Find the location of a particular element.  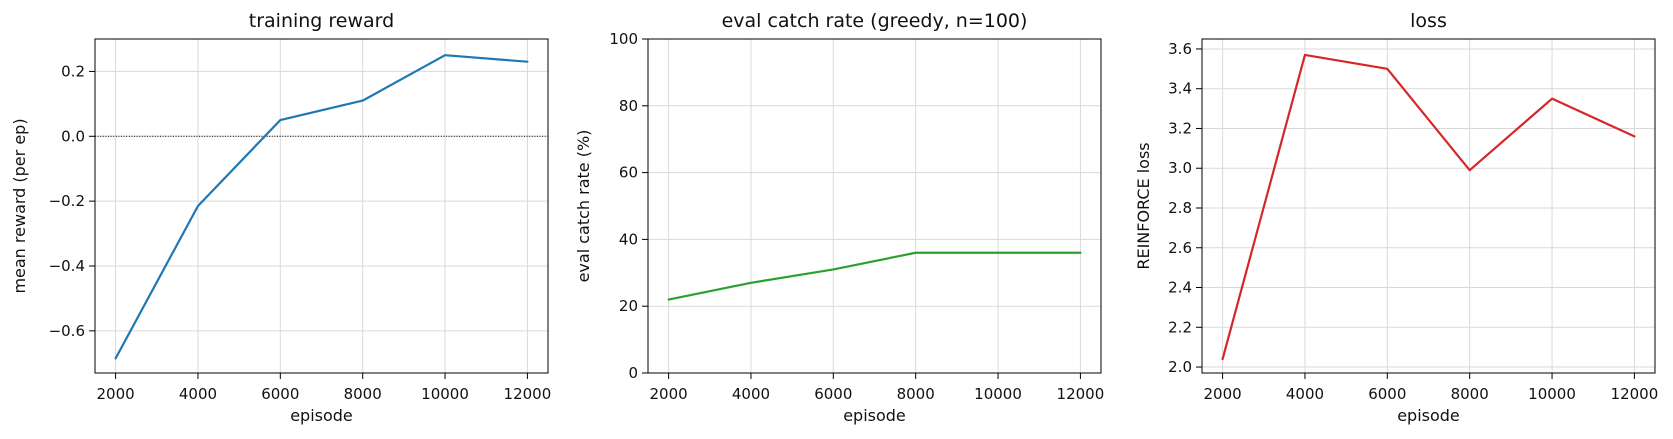

chart-1-x-tick-label-2: 6000 is located at coordinates (833, 394).